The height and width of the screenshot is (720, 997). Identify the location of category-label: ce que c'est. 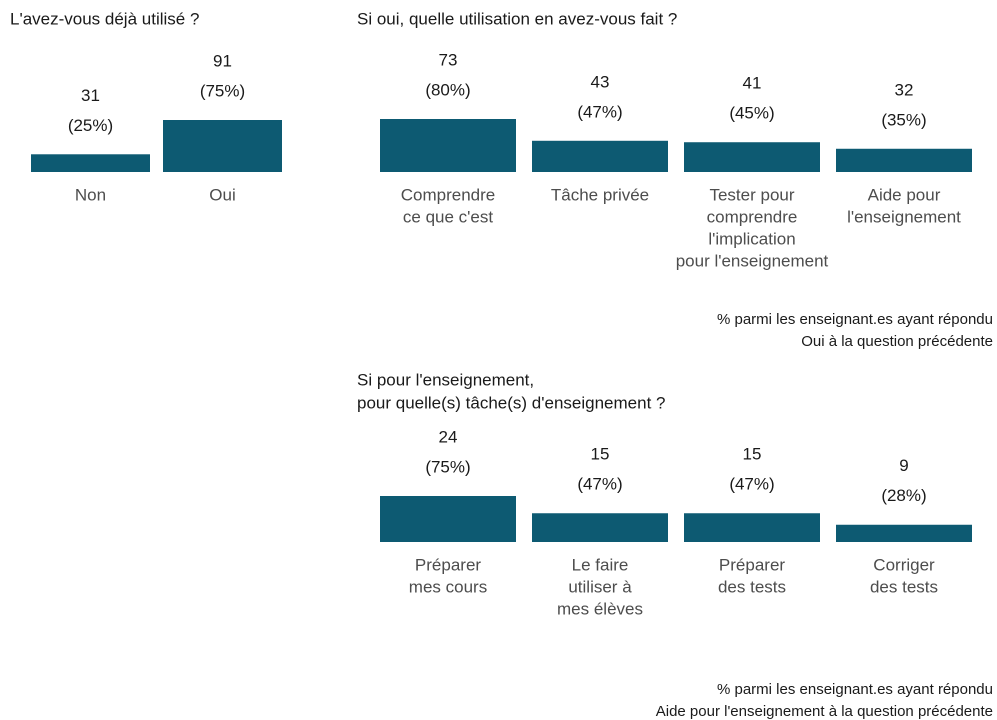
(448, 216).